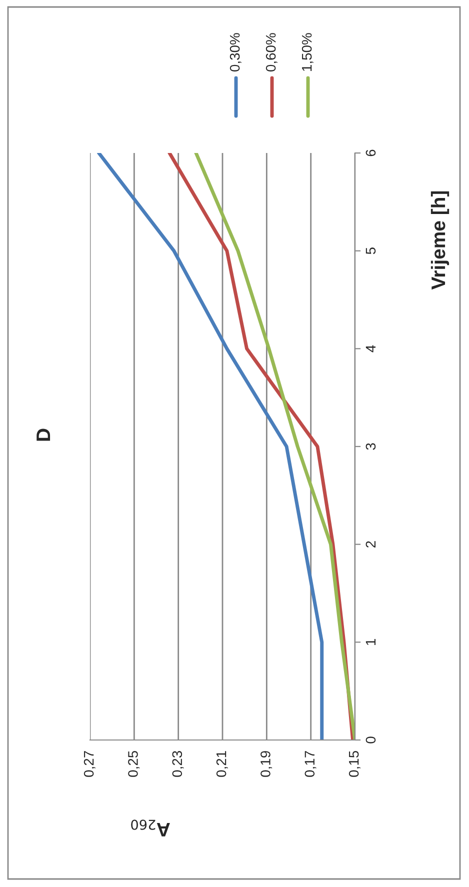  Describe the element at coordinates (440, 240) in the screenshot. I see `y-axis-title: Vrijeme [h]` at that location.